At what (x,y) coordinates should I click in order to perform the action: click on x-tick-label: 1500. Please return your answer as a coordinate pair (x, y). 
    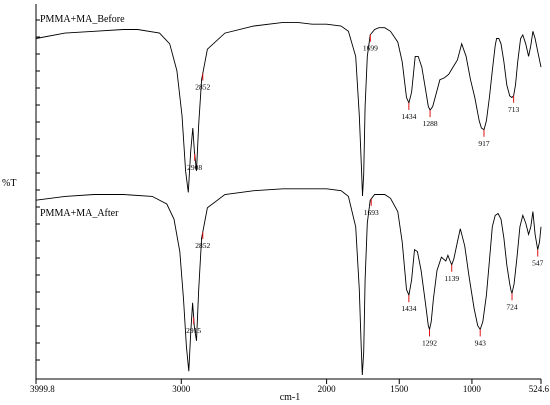
    Looking at the image, I should click on (399, 389).